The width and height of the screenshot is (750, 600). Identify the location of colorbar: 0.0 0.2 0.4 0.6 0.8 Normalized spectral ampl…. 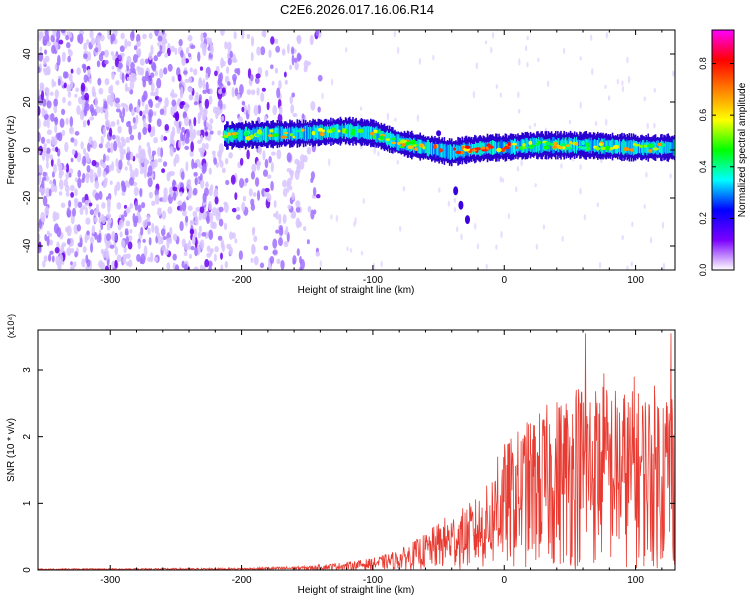
(723, 153).